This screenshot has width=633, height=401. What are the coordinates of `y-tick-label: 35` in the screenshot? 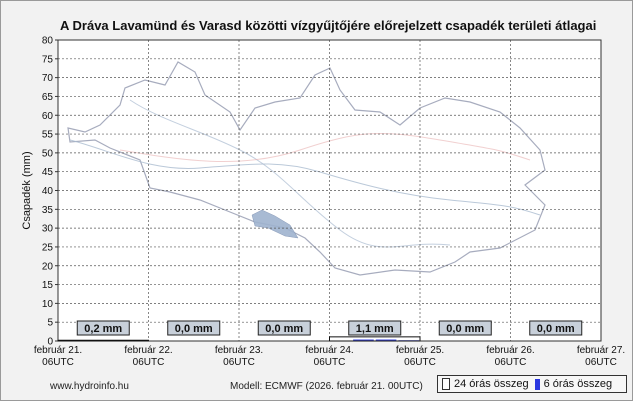 It's located at (48, 210).